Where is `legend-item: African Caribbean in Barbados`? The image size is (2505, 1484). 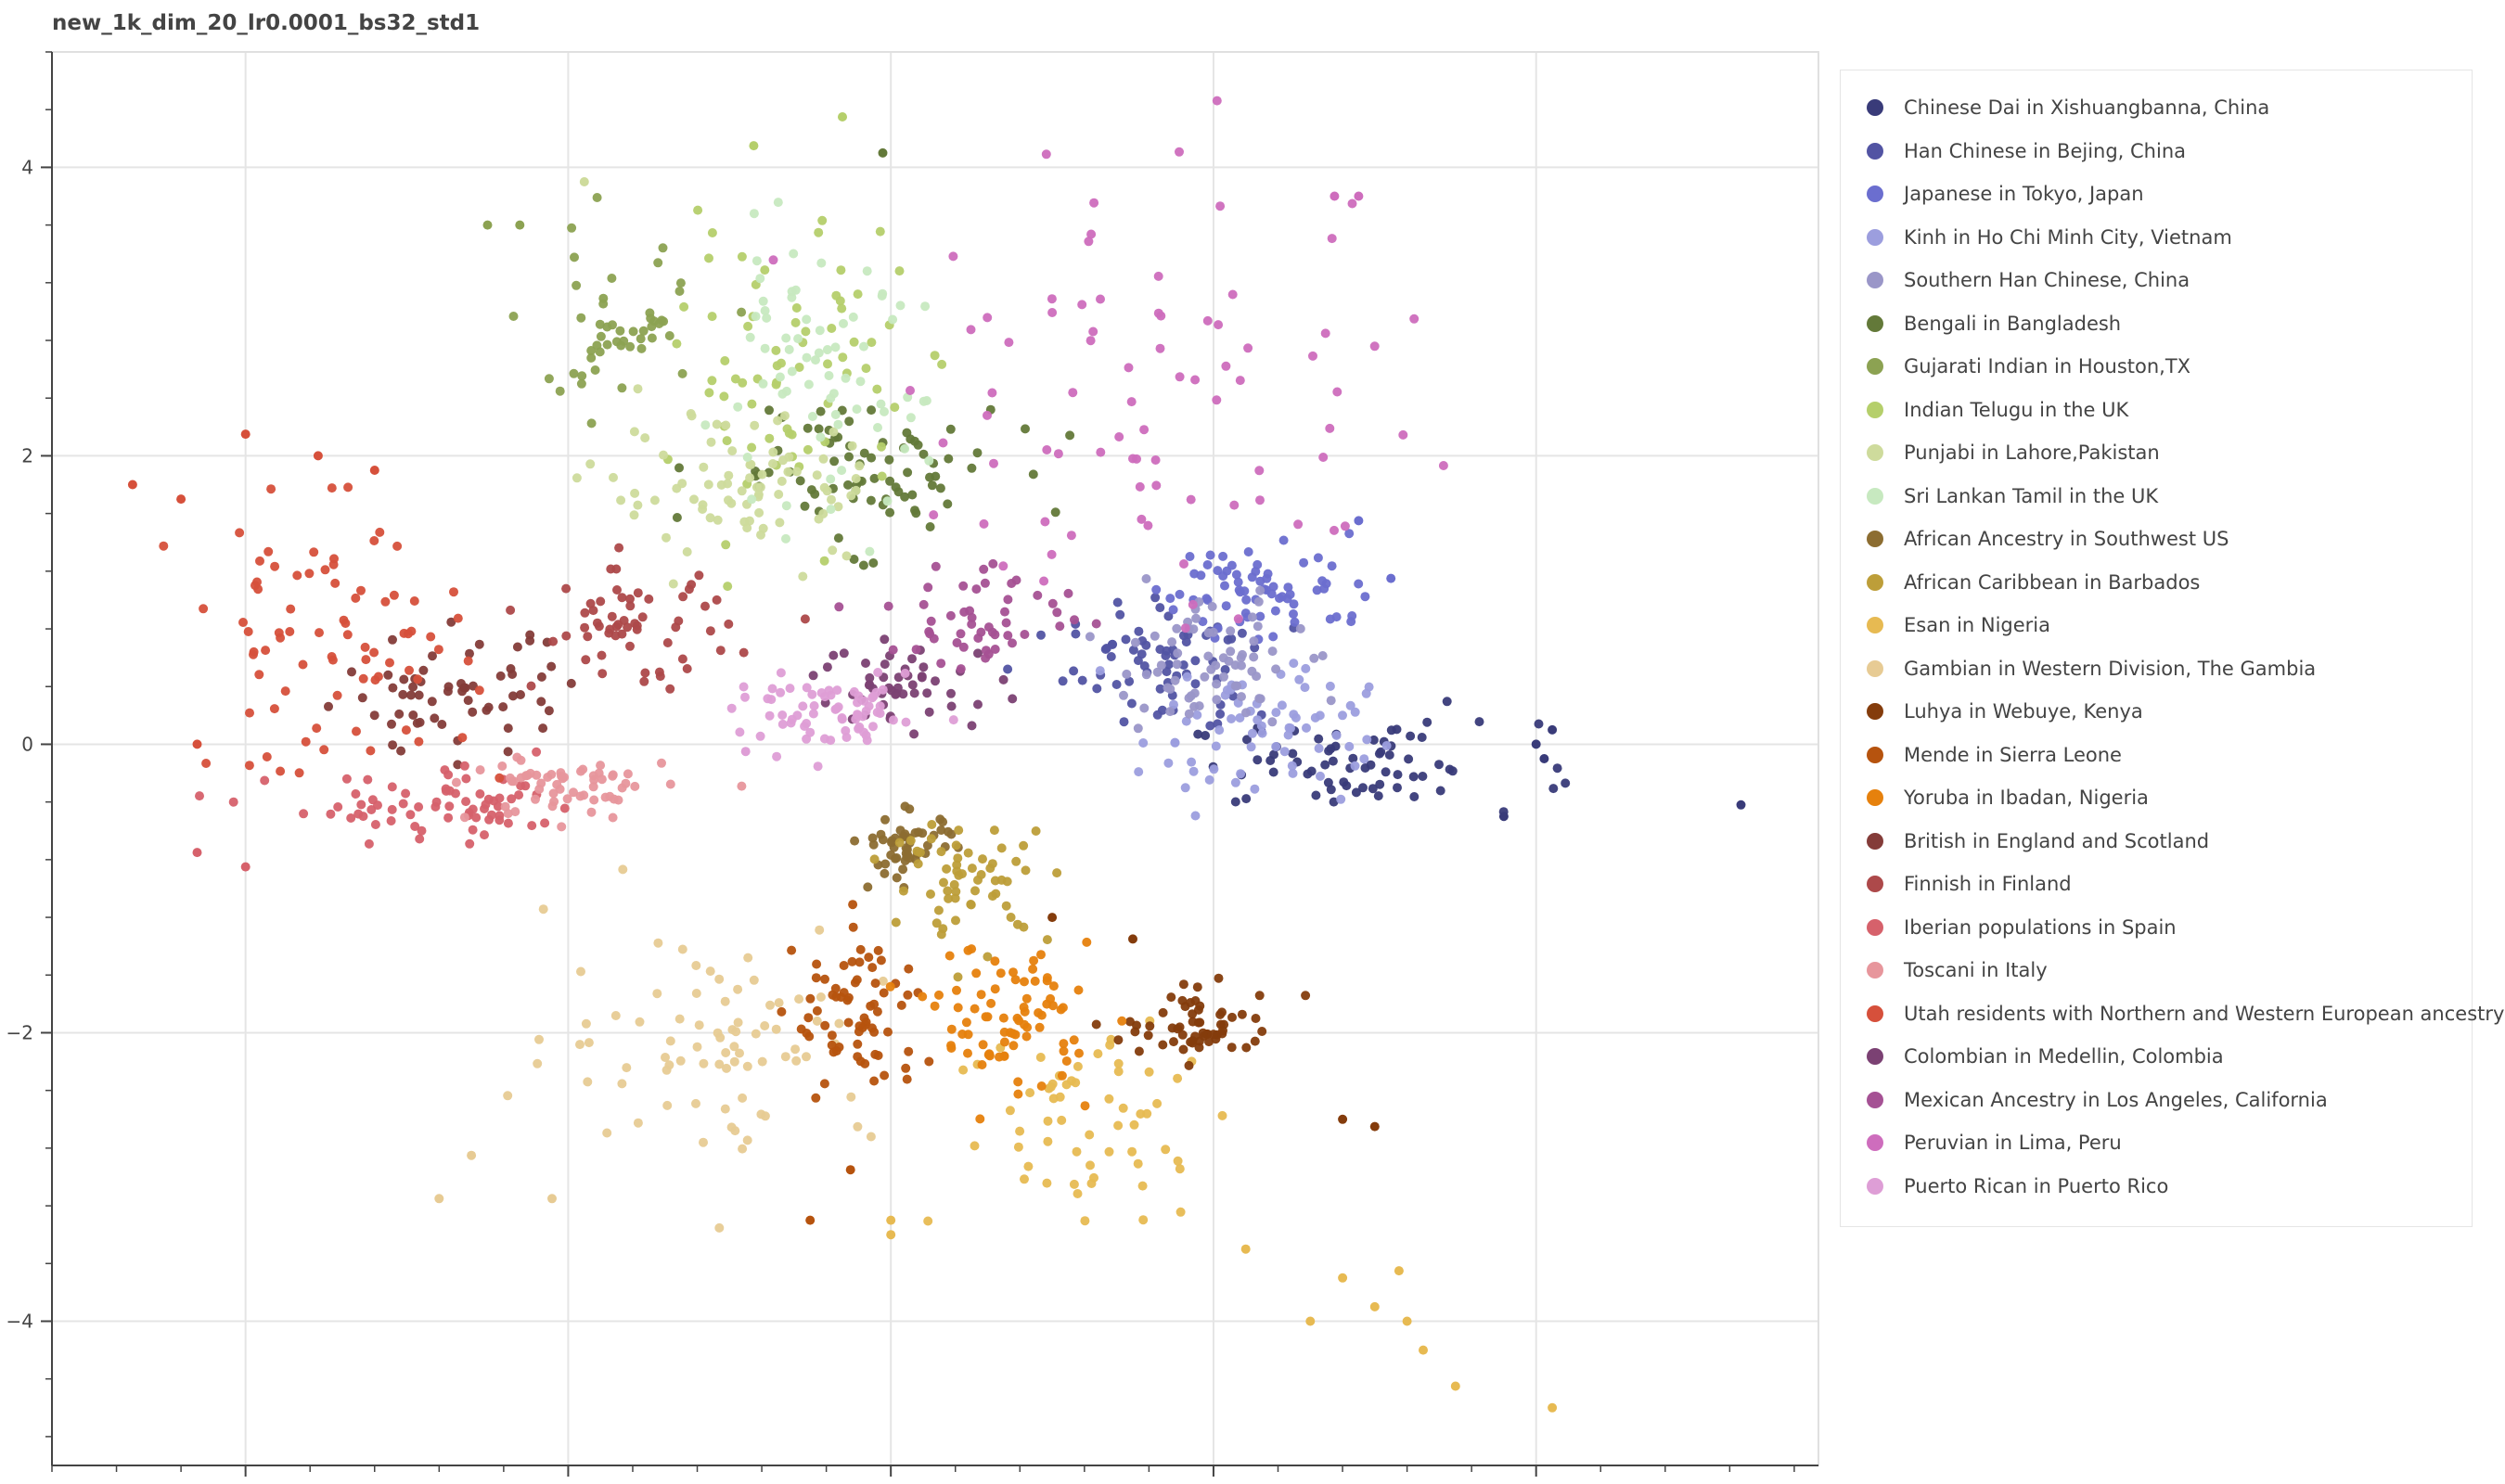
legend-item: African Caribbean in Barbados is located at coordinates (2034, 582).